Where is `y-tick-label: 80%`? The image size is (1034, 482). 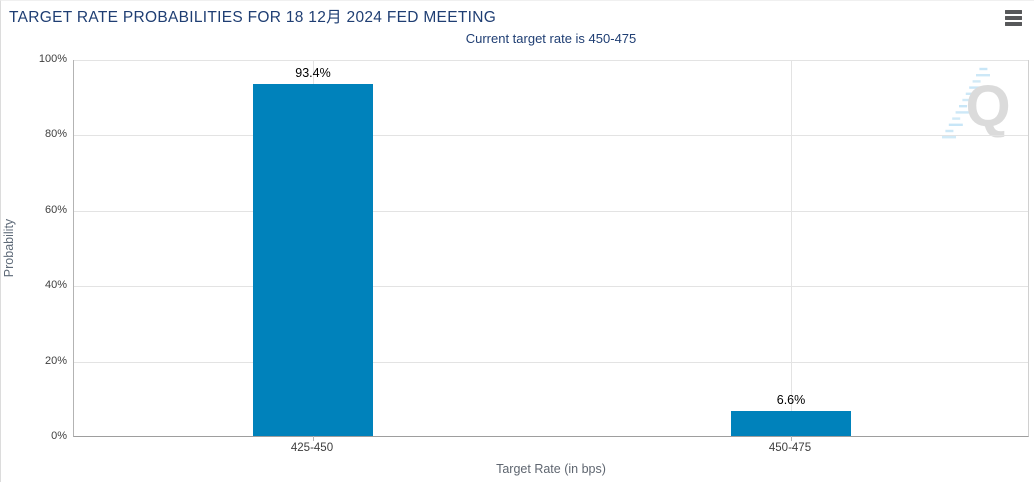 y-tick-label: 80% is located at coordinates (55, 134).